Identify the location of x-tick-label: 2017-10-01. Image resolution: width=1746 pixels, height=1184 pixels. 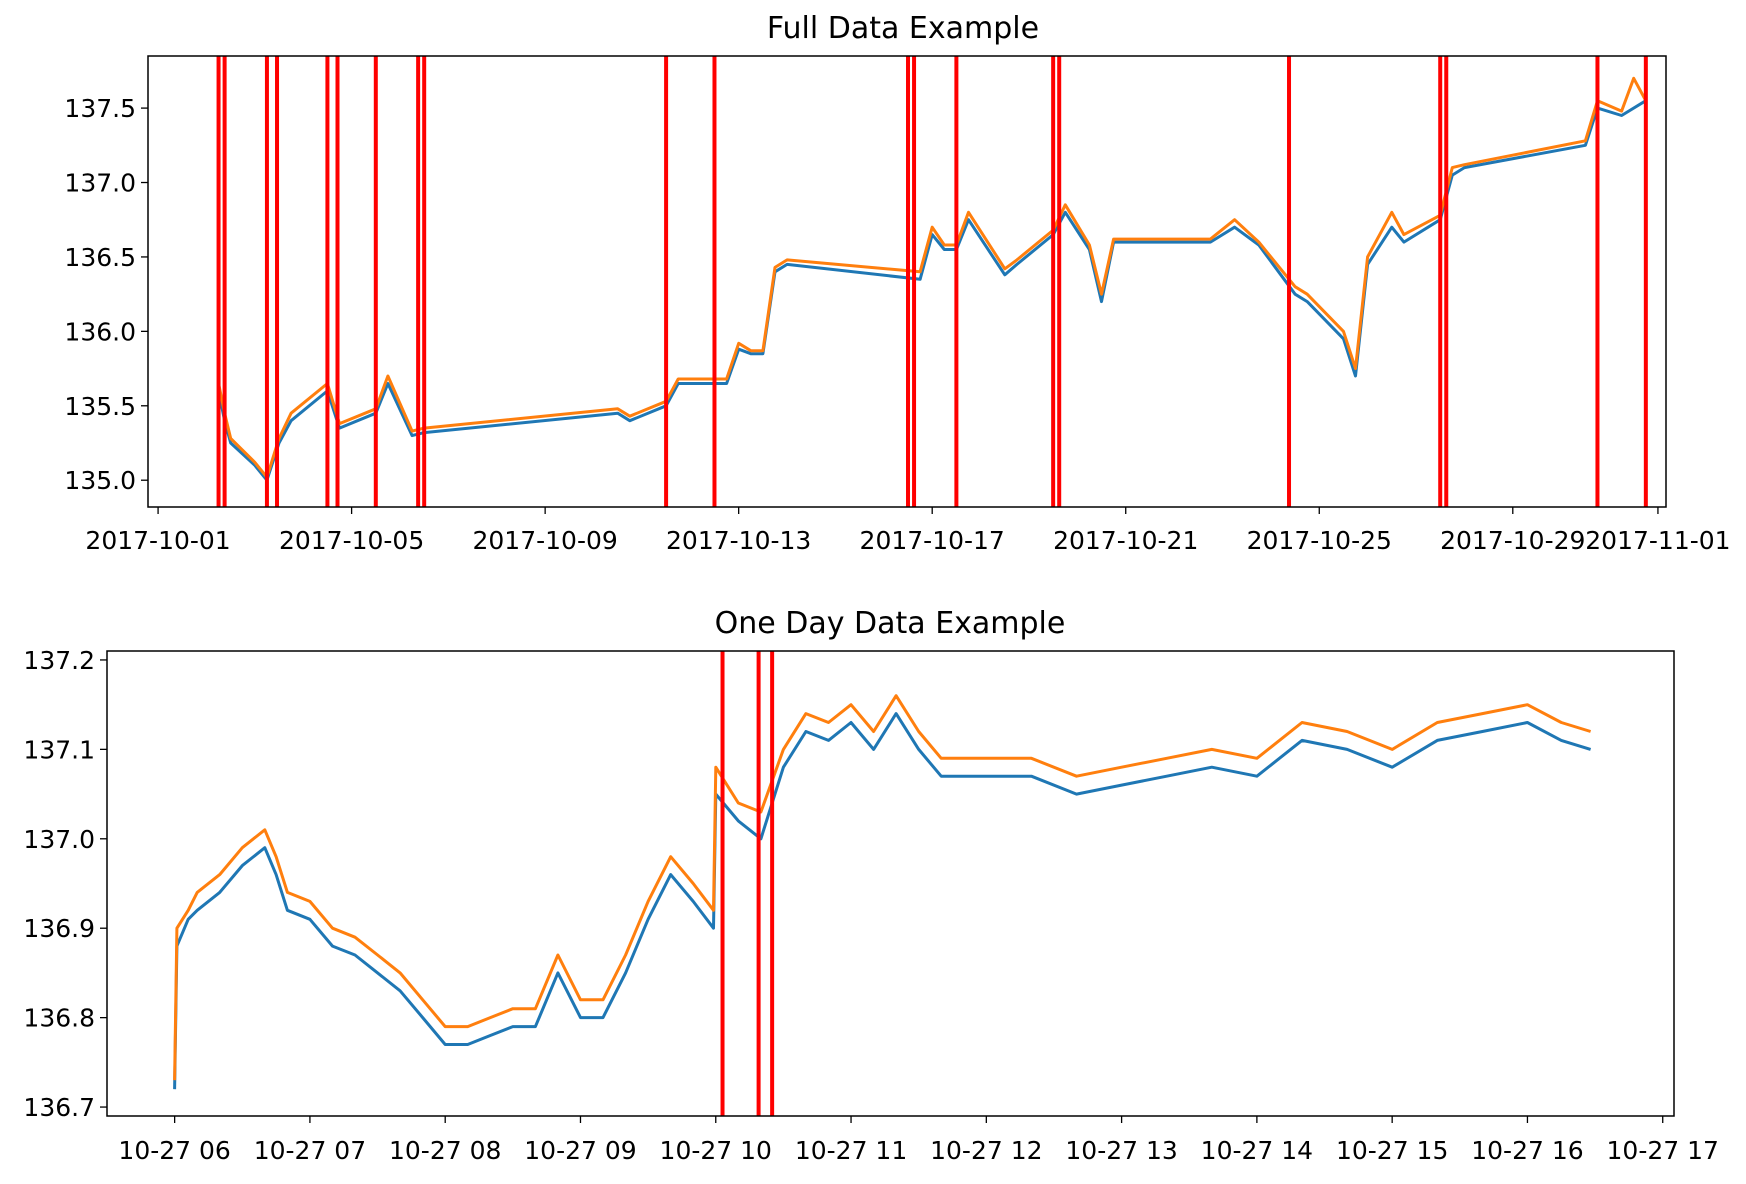
(157, 540).